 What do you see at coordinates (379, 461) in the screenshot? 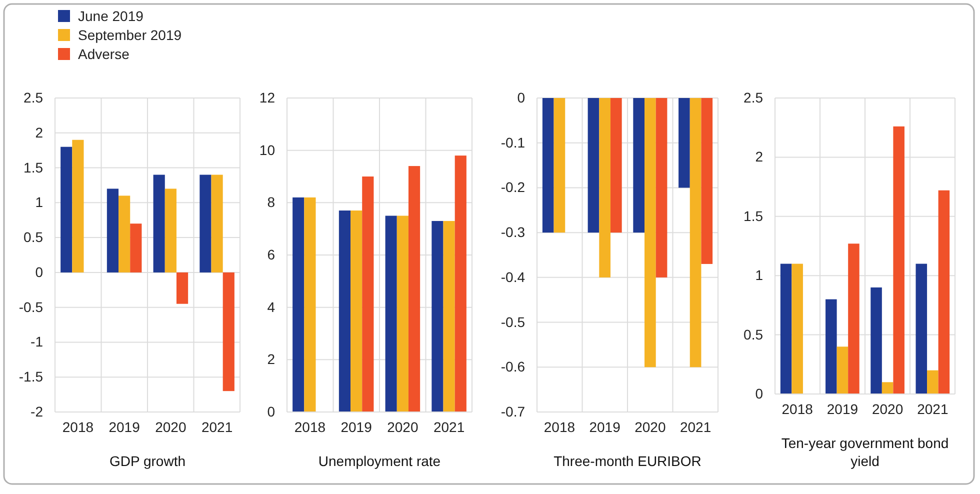
I see `x-axis-title: Unemployment rate` at bounding box center [379, 461].